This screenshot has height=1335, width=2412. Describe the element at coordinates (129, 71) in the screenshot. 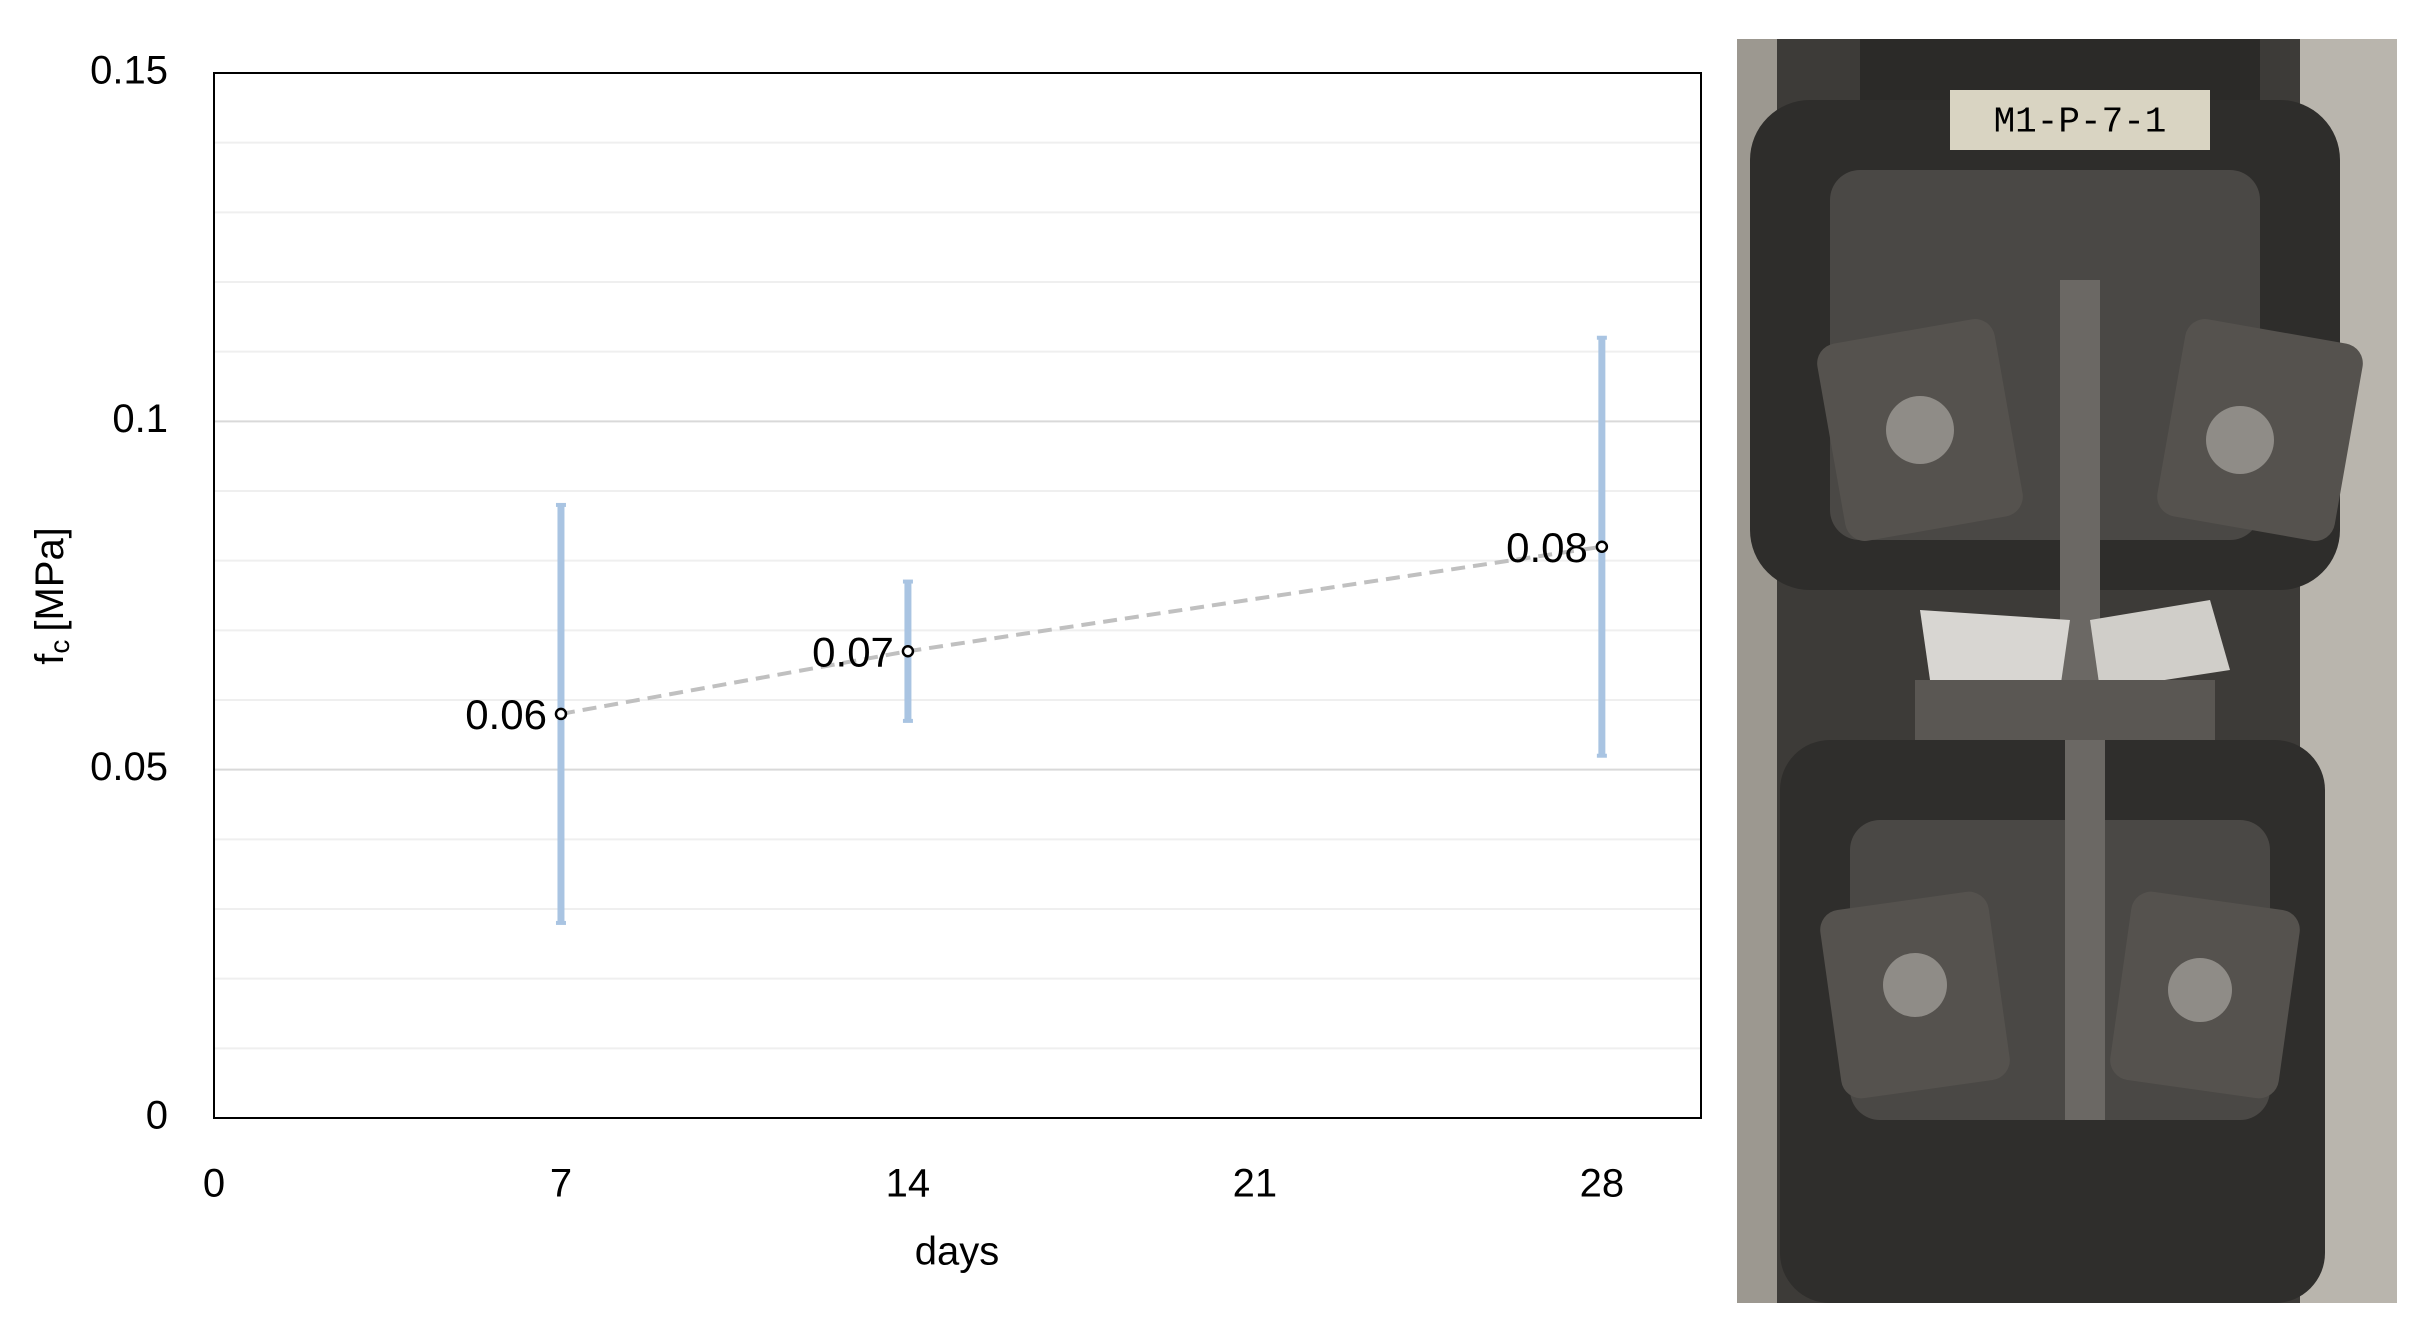

I see `y-tick-label: 0.15` at that location.